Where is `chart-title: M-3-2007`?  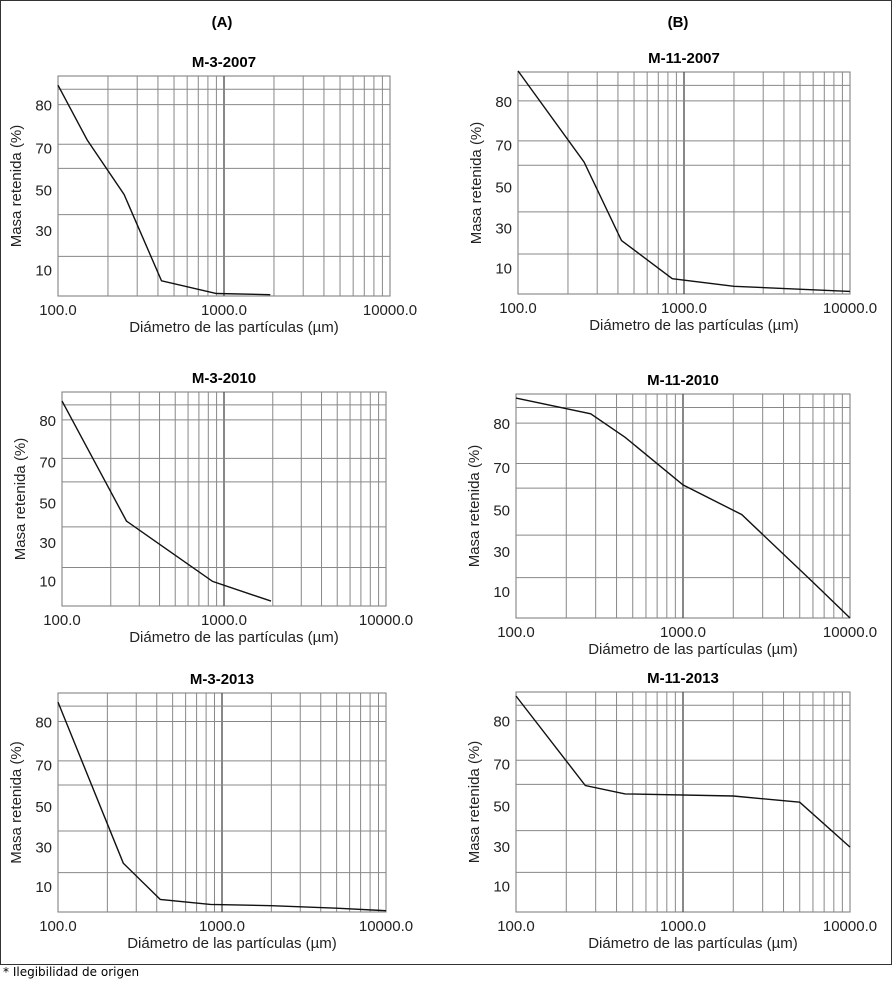 chart-title: M-3-2007 is located at coordinates (224, 62).